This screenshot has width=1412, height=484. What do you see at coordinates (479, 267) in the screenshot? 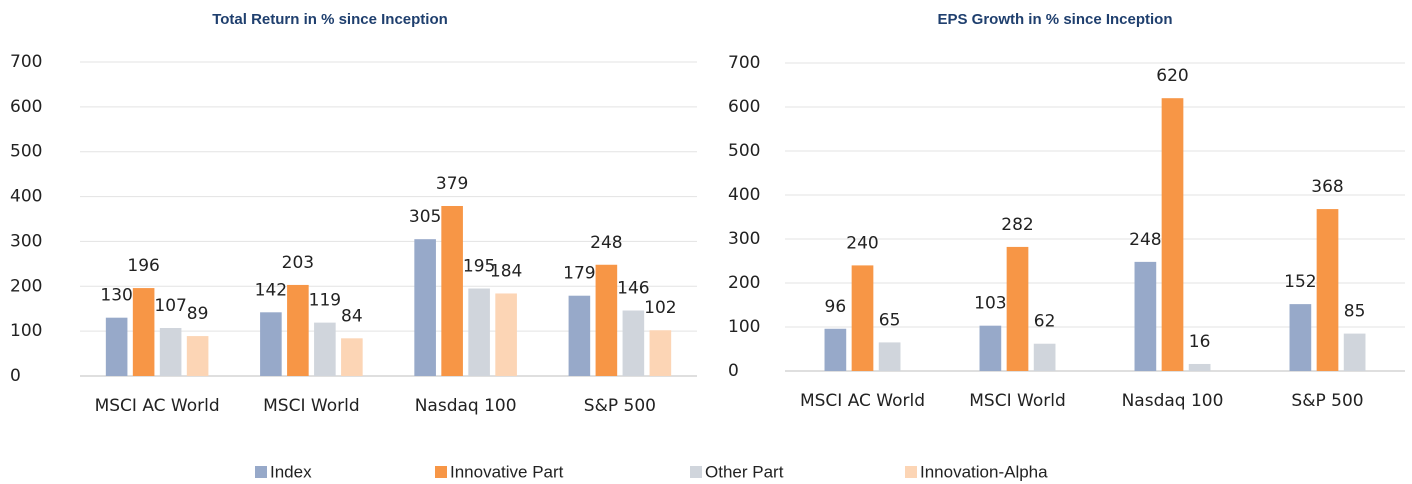
I see `data-label: 195` at bounding box center [479, 267].